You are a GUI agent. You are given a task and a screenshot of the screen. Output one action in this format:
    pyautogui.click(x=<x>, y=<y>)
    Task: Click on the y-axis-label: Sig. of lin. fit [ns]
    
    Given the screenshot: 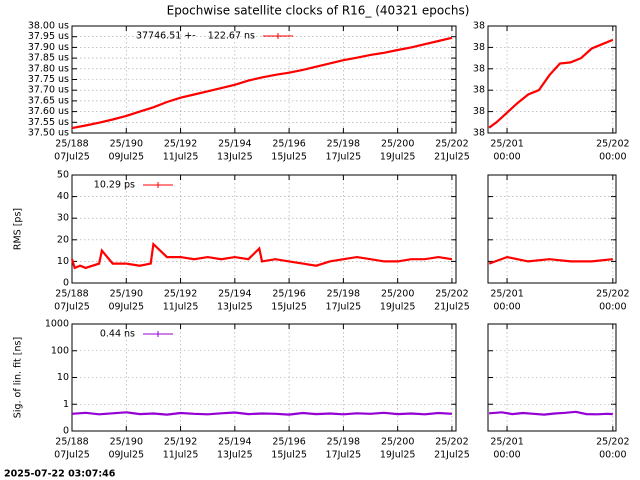 What is the action you would take?
    pyautogui.click(x=18, y=377)
    